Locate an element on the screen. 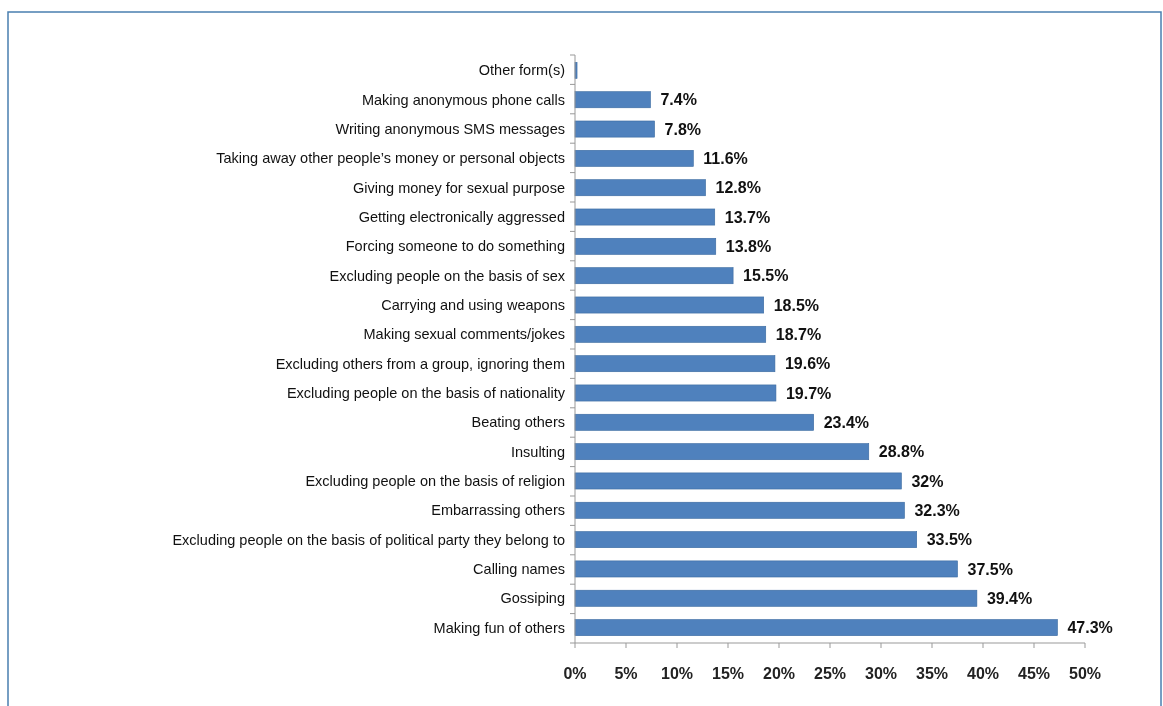 The height and width of the screenshot is (706, 1163). x-tick-label: 15% is located at coordinates (728, 673).